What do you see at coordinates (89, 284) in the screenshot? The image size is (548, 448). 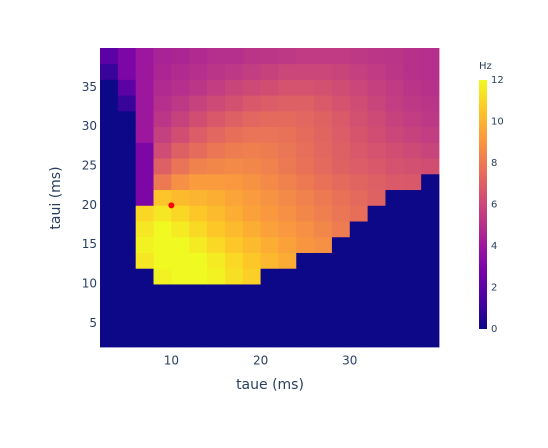 I see `y-tick-label: 10` at bounding box center [89, 284].